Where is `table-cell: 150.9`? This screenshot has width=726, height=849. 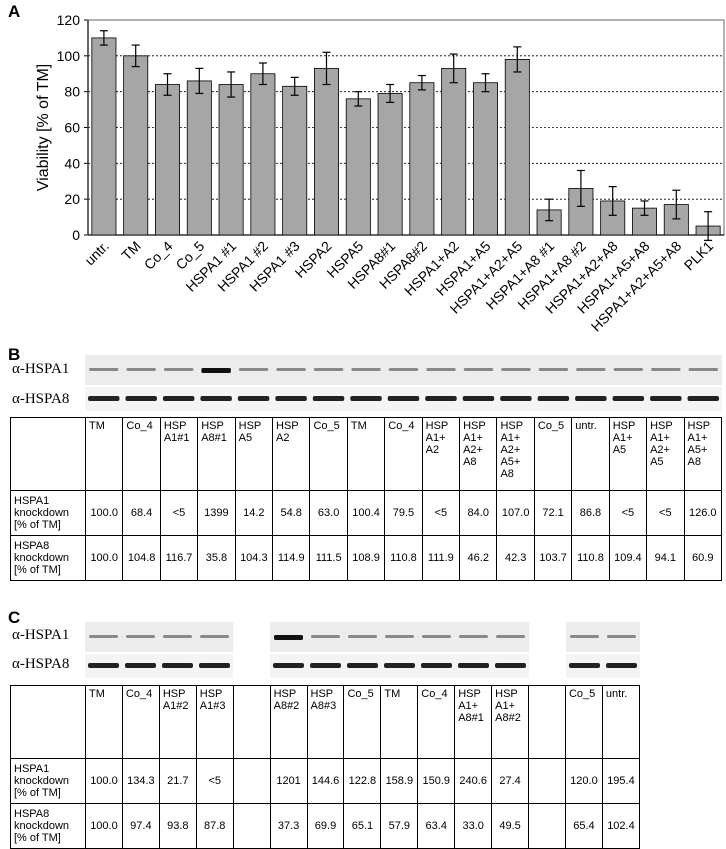 table-cell: 150.9 is located at coordinates (436, 781).